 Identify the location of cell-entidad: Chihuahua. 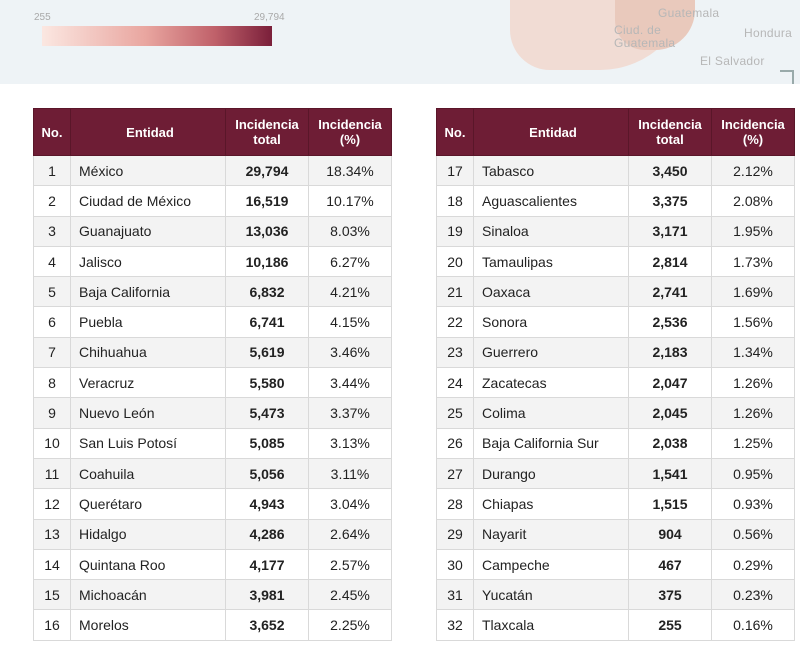
(148, 352).